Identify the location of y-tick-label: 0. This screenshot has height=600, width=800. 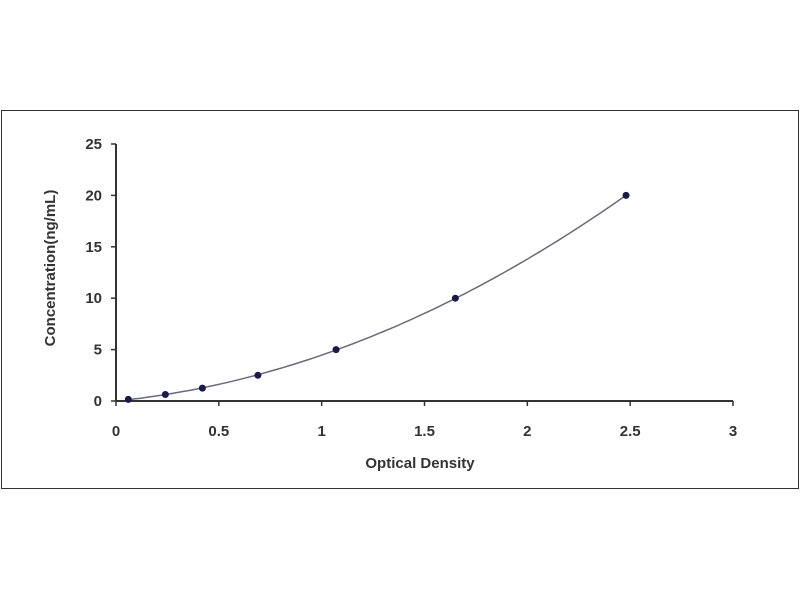
(98, 401).